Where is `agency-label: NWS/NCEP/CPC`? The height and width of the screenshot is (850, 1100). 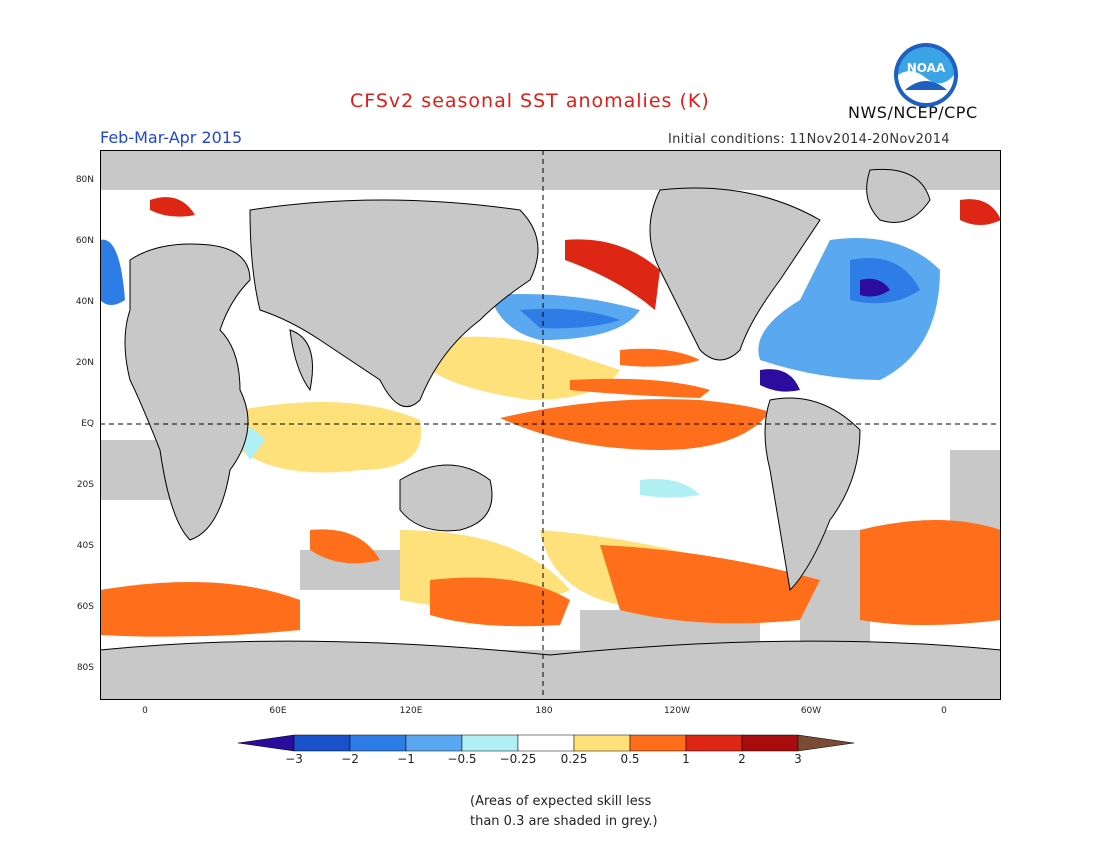 agency-label: NWS/NCEP/CPC is located at coordinates (913, 112).